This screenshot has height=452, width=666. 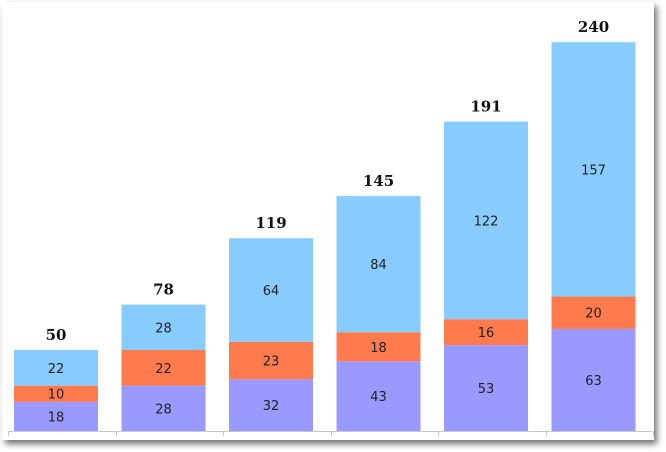 I want to click on segment-value-label: 43, so click(x=378, y=397).